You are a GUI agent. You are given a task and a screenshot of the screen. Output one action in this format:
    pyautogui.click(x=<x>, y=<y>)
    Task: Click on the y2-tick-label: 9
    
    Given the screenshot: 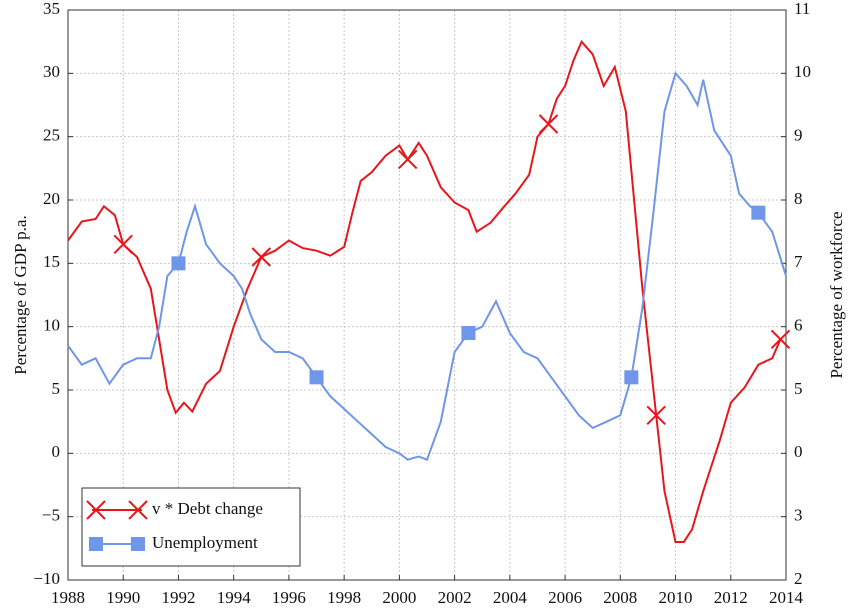 What is the action you would take?
    pyautogui.click(x=798, y=135)
    